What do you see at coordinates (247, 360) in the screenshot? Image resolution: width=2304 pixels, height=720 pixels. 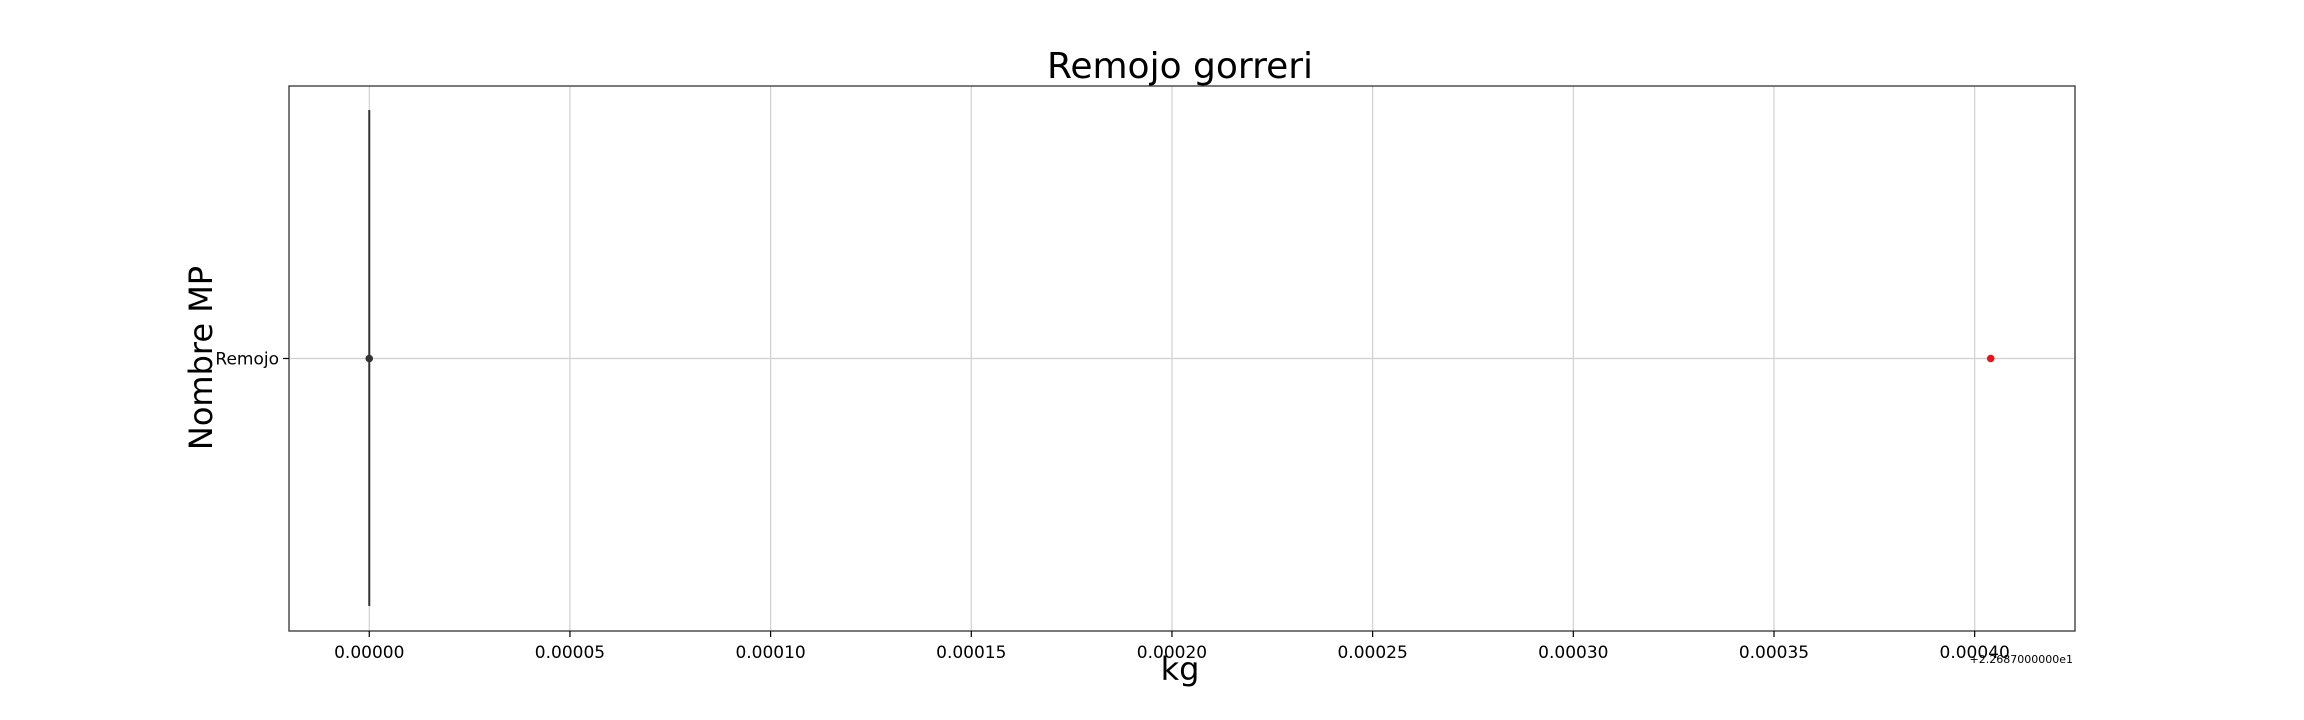 I see `y-tick-label: Remojo` at bounding box center [247, 360].